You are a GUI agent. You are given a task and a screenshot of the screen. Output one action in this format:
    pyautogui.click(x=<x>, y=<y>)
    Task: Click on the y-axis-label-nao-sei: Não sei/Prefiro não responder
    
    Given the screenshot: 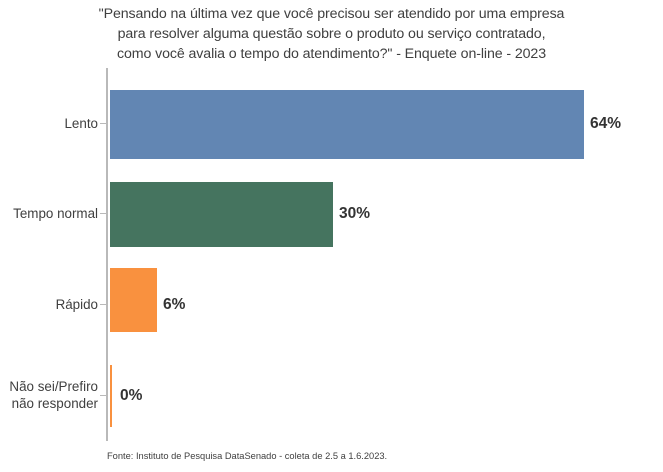 What is the action you would take?
    pyautogui.click(x=53, y=395)
    